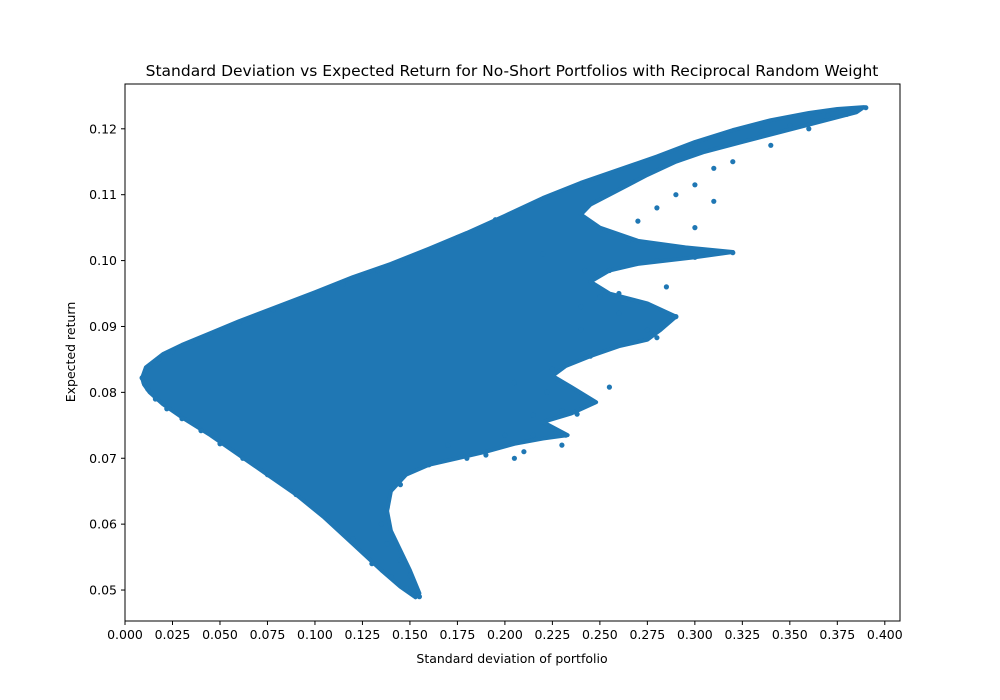 This screenshot has height=700, width=1000. I want to click on y-axis-label: Expected return, so click(70, 352).